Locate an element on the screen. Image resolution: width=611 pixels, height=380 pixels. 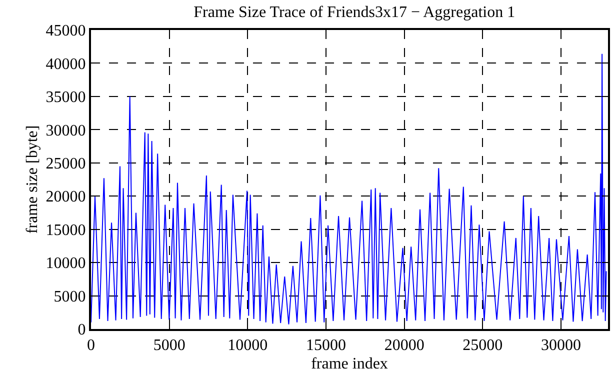
y-tick-label: 0 is located at coordinates (82, 330).